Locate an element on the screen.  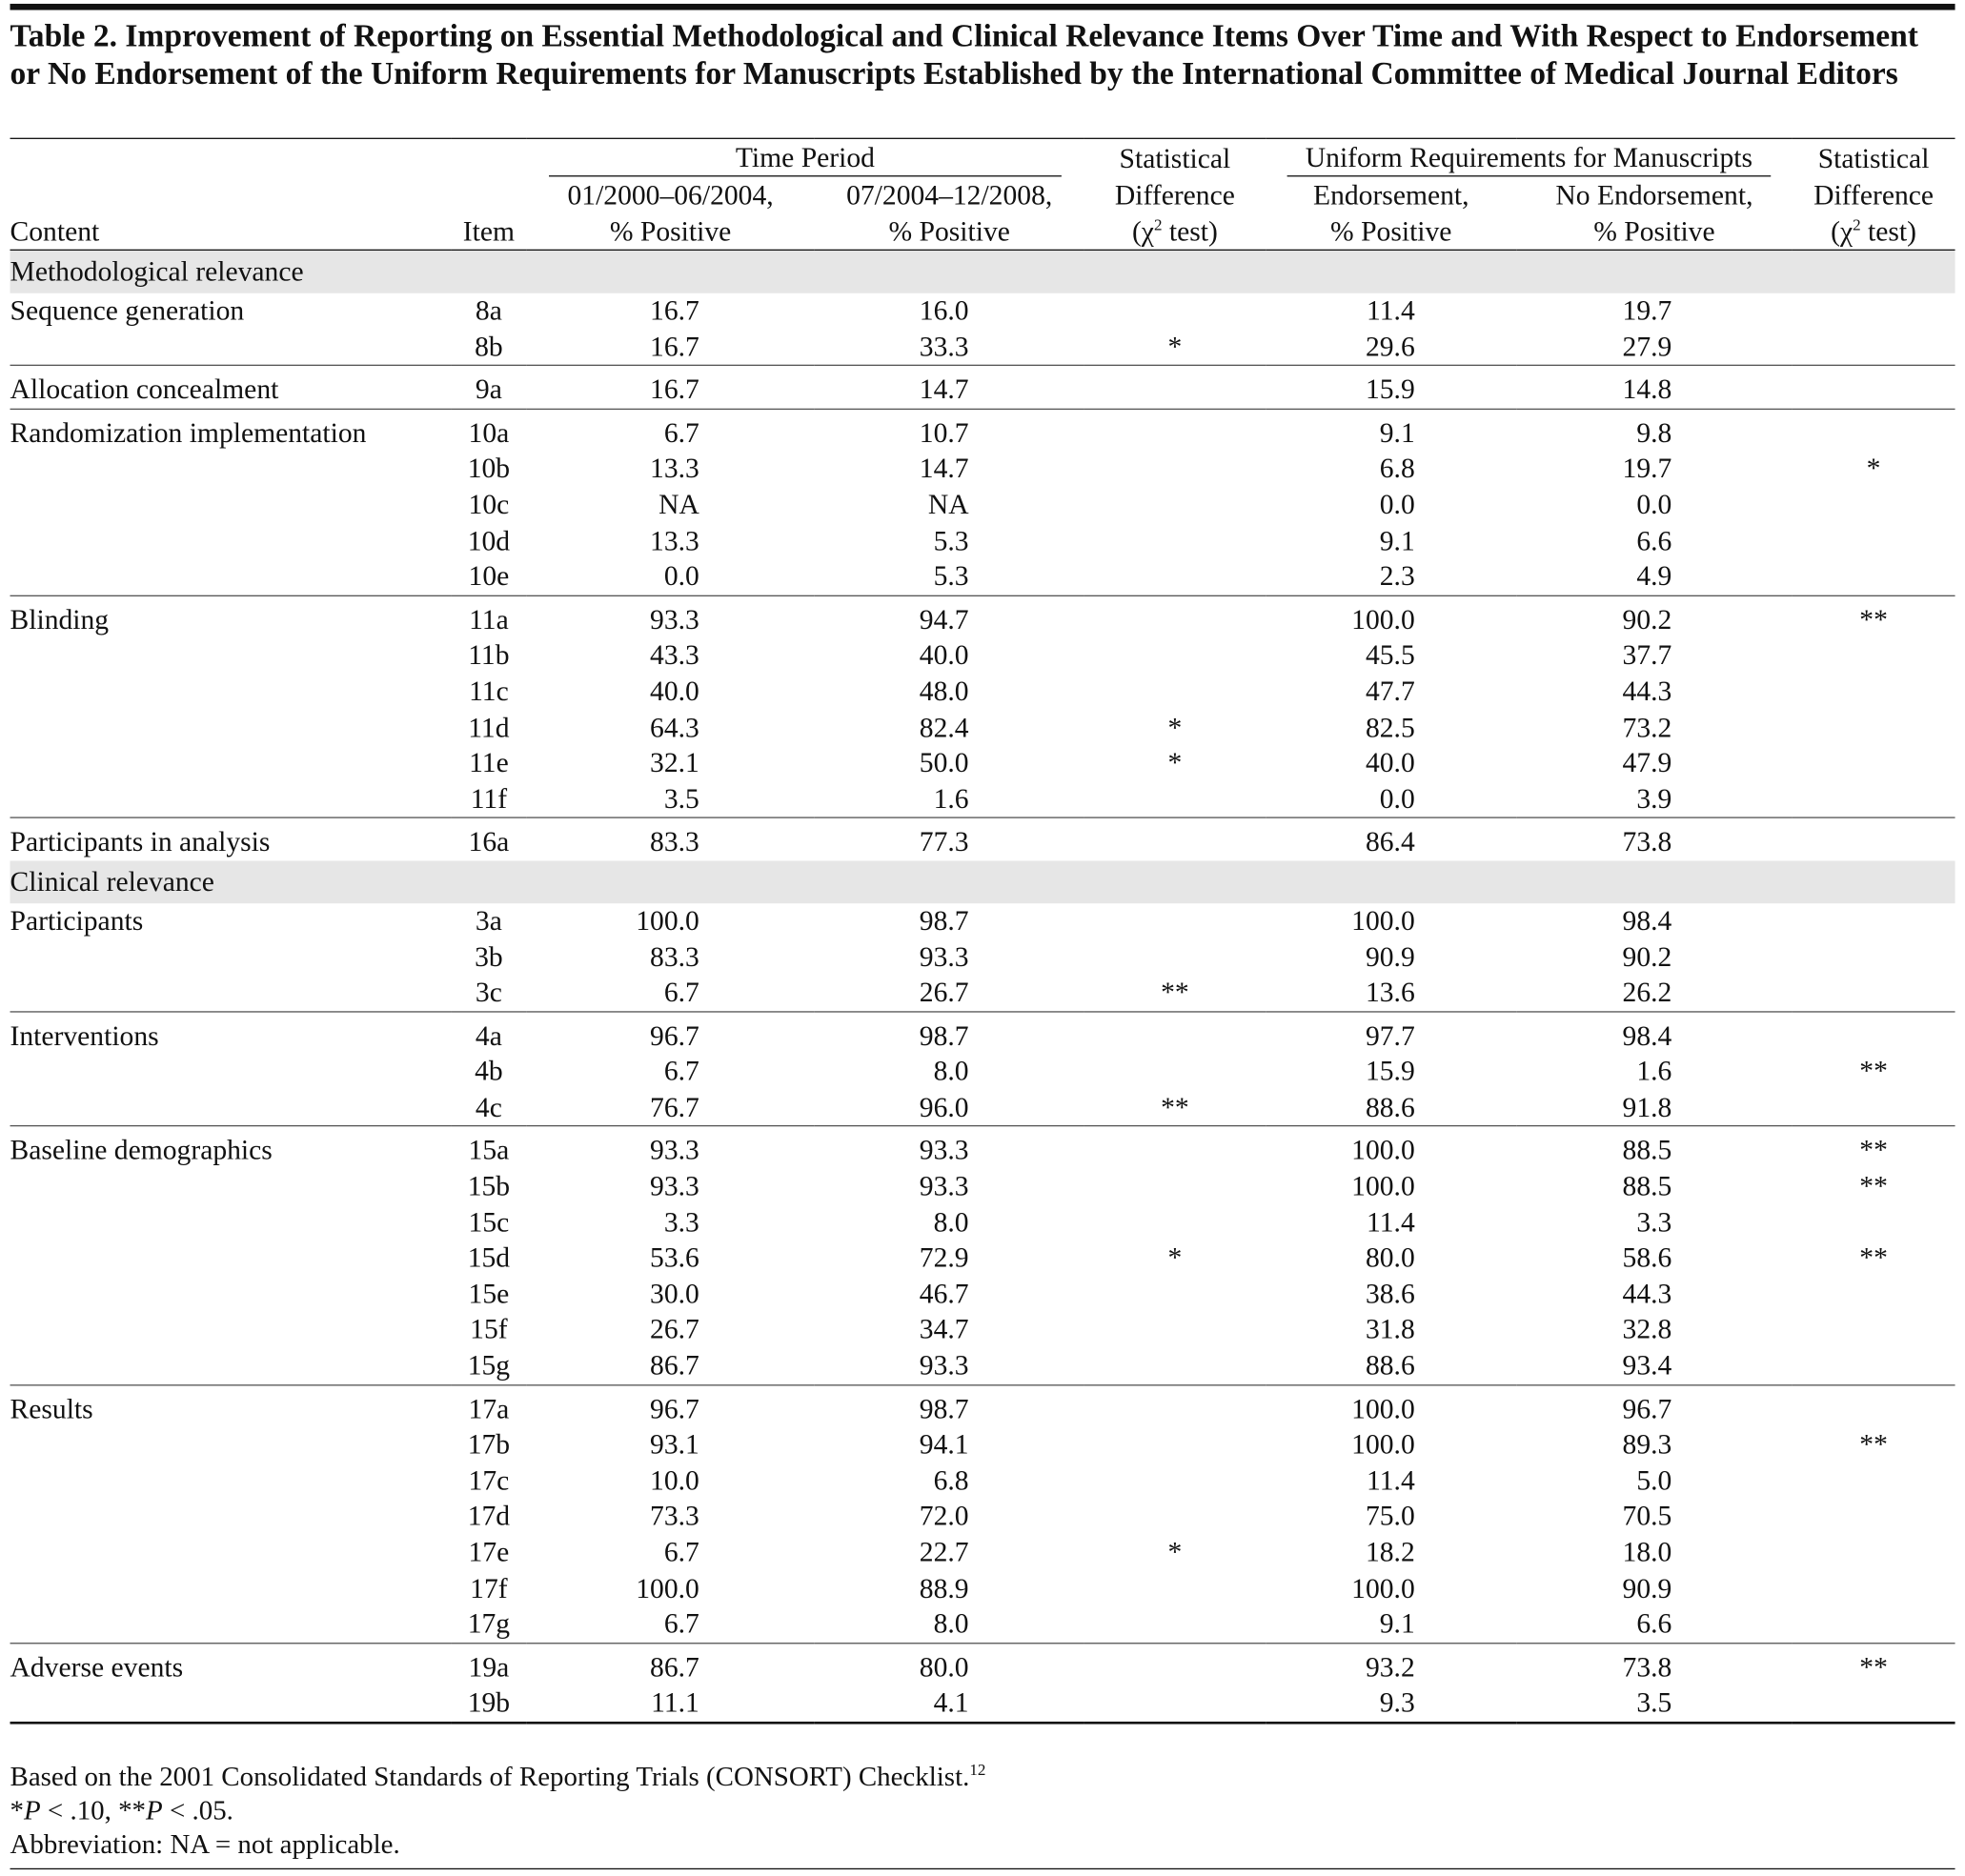
value-cell: 3.5 is located at coordinates (681, 798).